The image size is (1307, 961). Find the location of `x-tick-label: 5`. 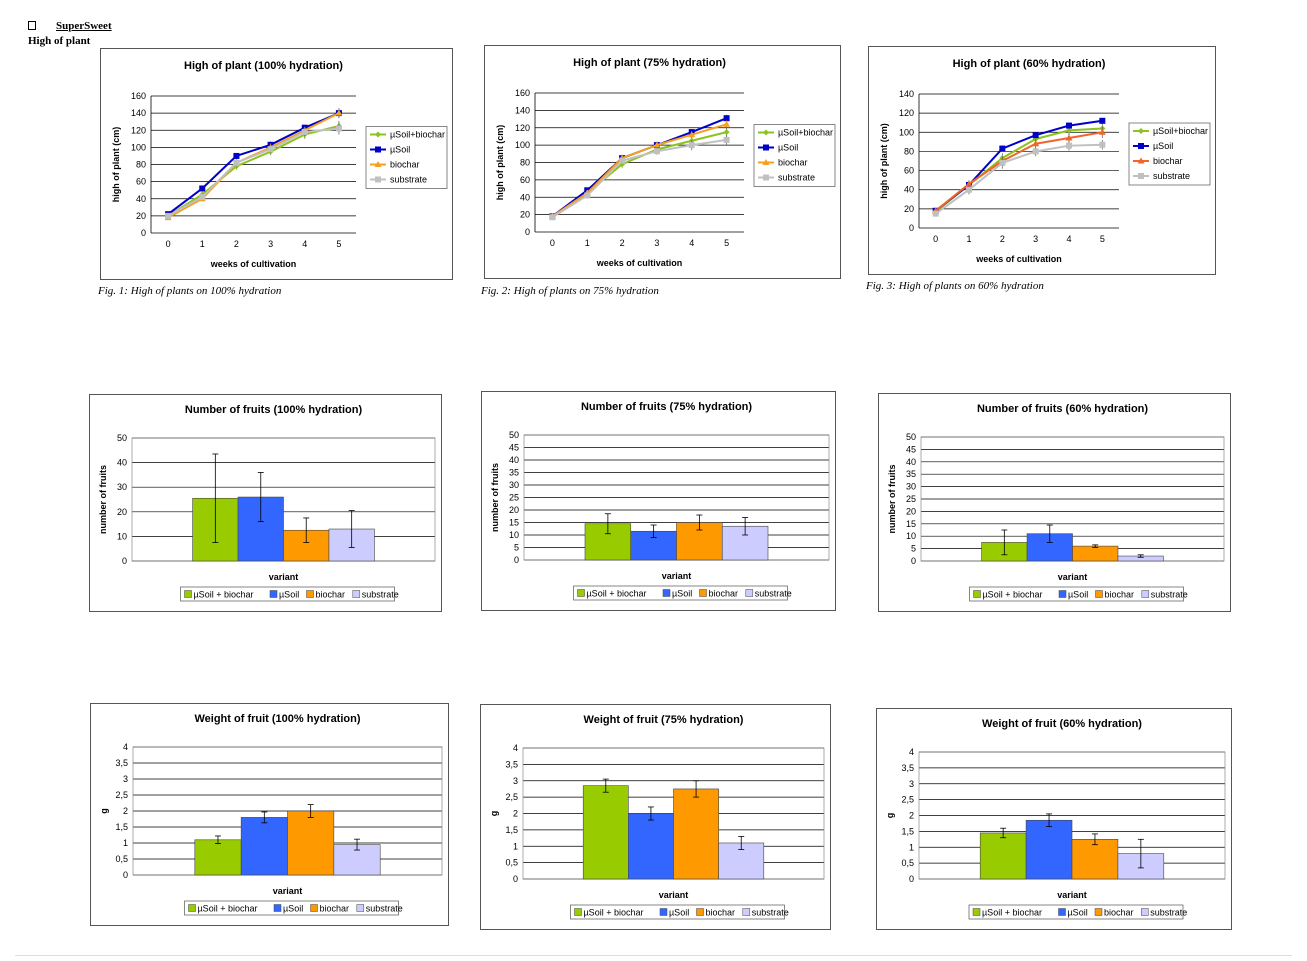

x-tick-label: 5 is located at coordinates (338, 244).